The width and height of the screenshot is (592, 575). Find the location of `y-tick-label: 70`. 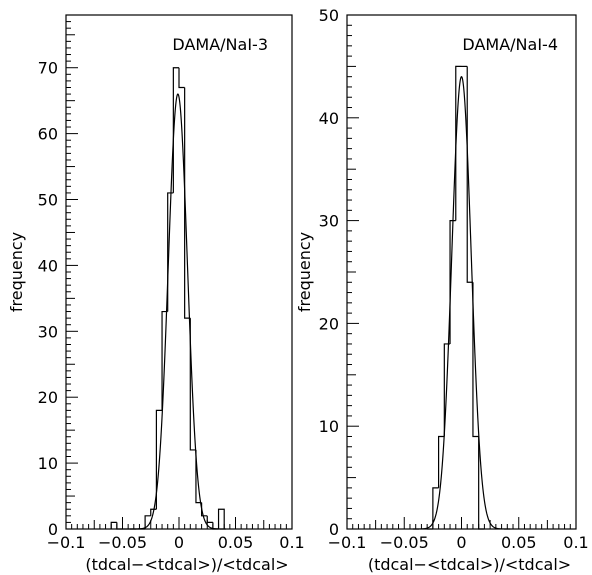

y-tick-label: 70 is located at coordinates (48, 68).